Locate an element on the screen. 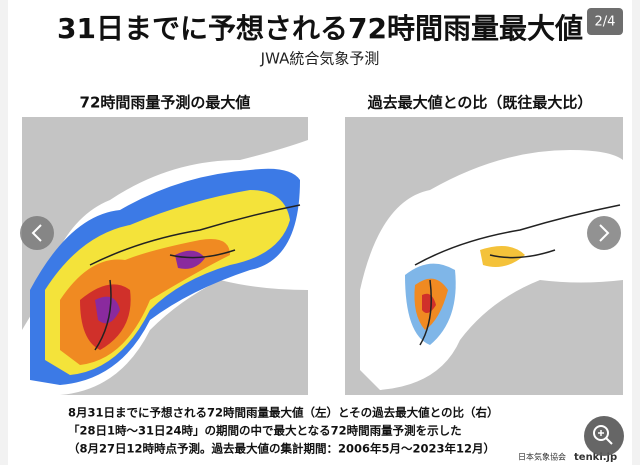 This screenshot has width=640, height=465. panel-title: 72時間雨量予測の最大値 is located at coordinates (165, 103).